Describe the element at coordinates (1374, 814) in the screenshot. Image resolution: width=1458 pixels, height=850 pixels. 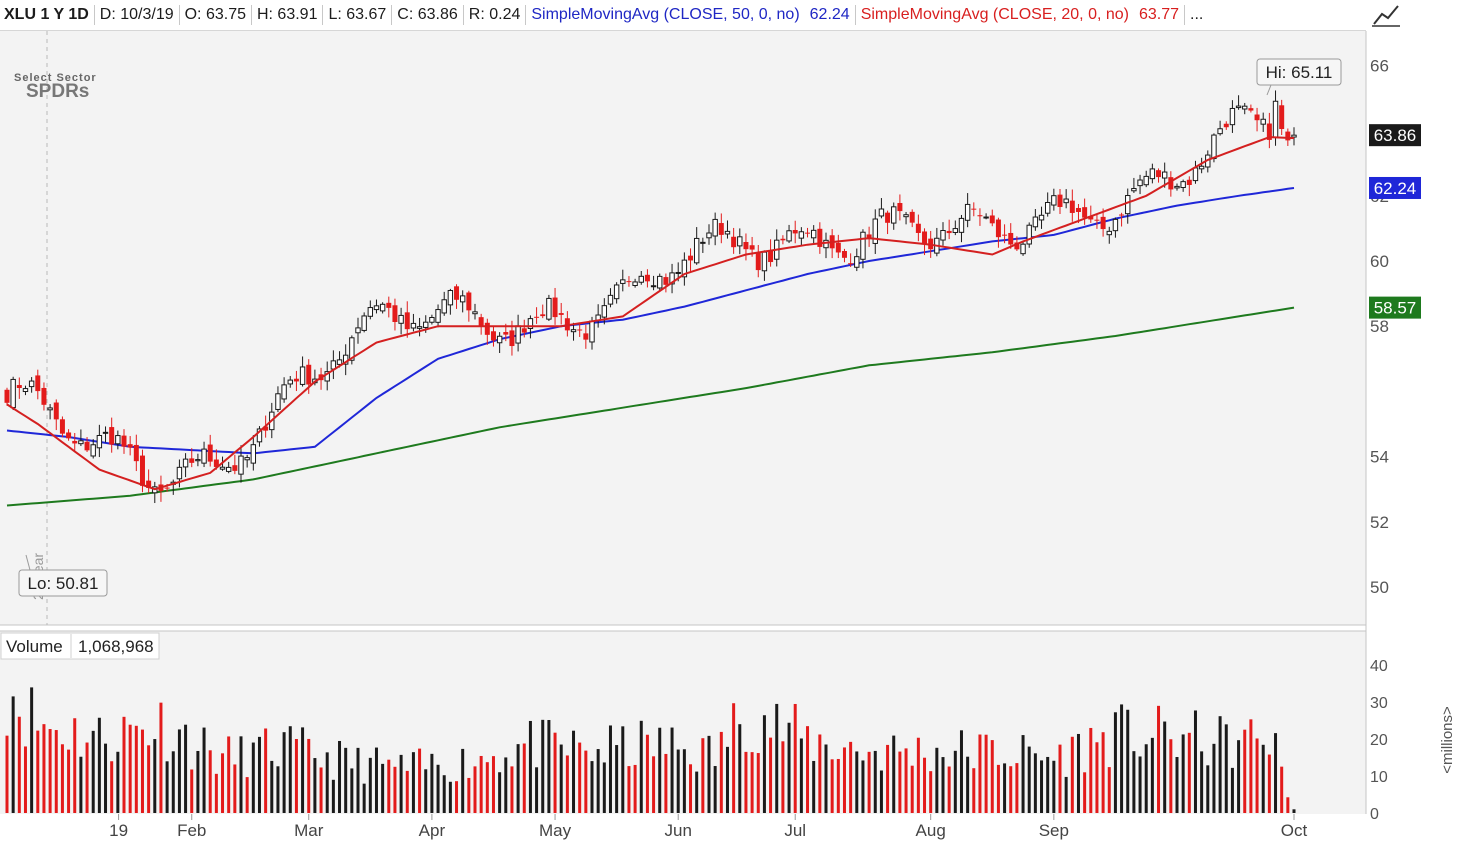
I see `volume-tick-label: 0` at that location.